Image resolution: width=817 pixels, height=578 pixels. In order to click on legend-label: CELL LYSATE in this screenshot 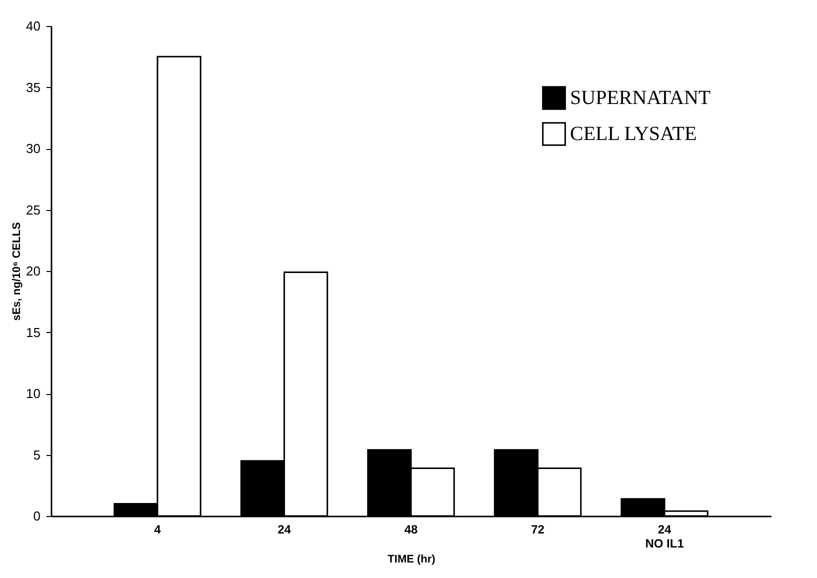, I will do `click(633, 134)`.